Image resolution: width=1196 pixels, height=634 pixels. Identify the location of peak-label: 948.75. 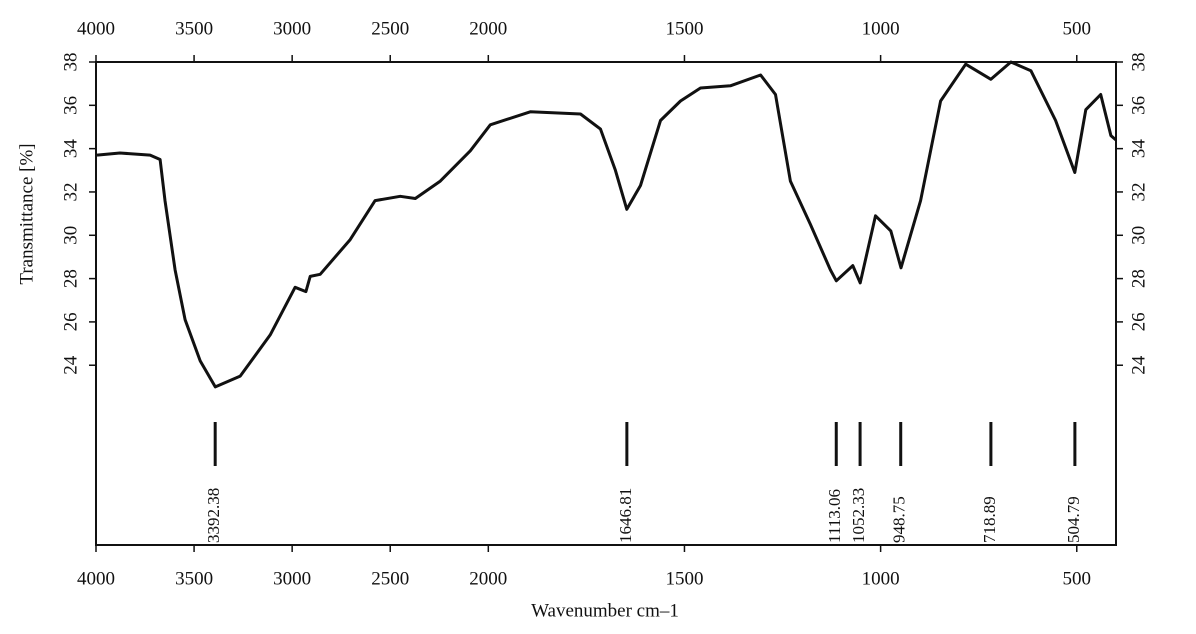
(899, 519).